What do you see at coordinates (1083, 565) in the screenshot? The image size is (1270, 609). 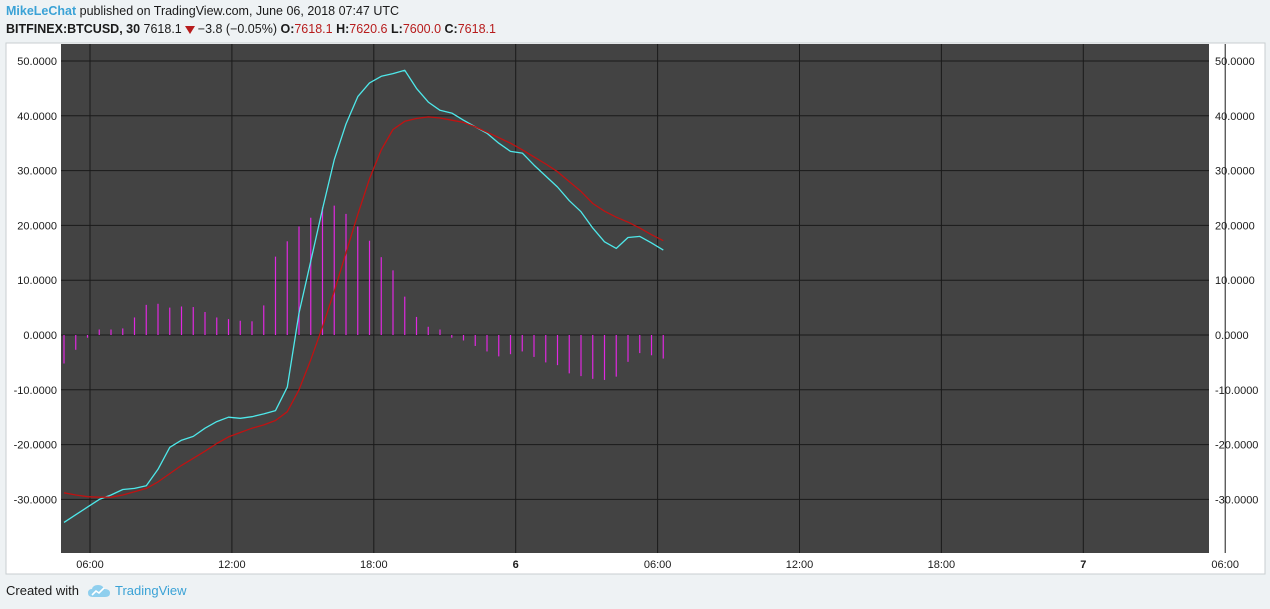 I see `x-tick-label: 7` at bounding box center [1083, 565].